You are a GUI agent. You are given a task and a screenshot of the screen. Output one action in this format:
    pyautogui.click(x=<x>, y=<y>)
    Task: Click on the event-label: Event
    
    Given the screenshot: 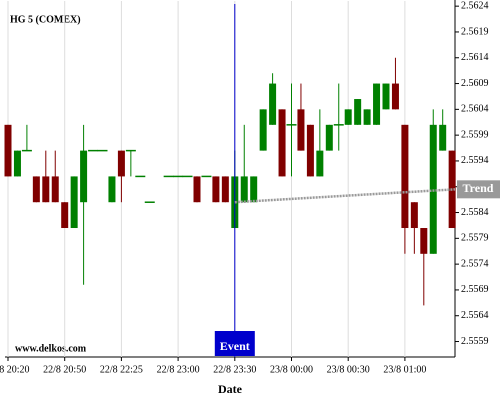 What is the action you would take?
    pyautogui.click(x=235, y=346)
    